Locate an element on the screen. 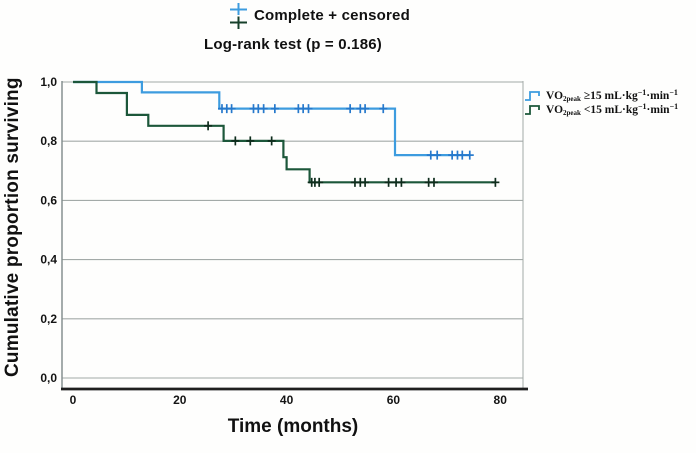 The width and height of the screenshot is (696, 453). x-tick-label: 20 is located at coordinates (180, 400).